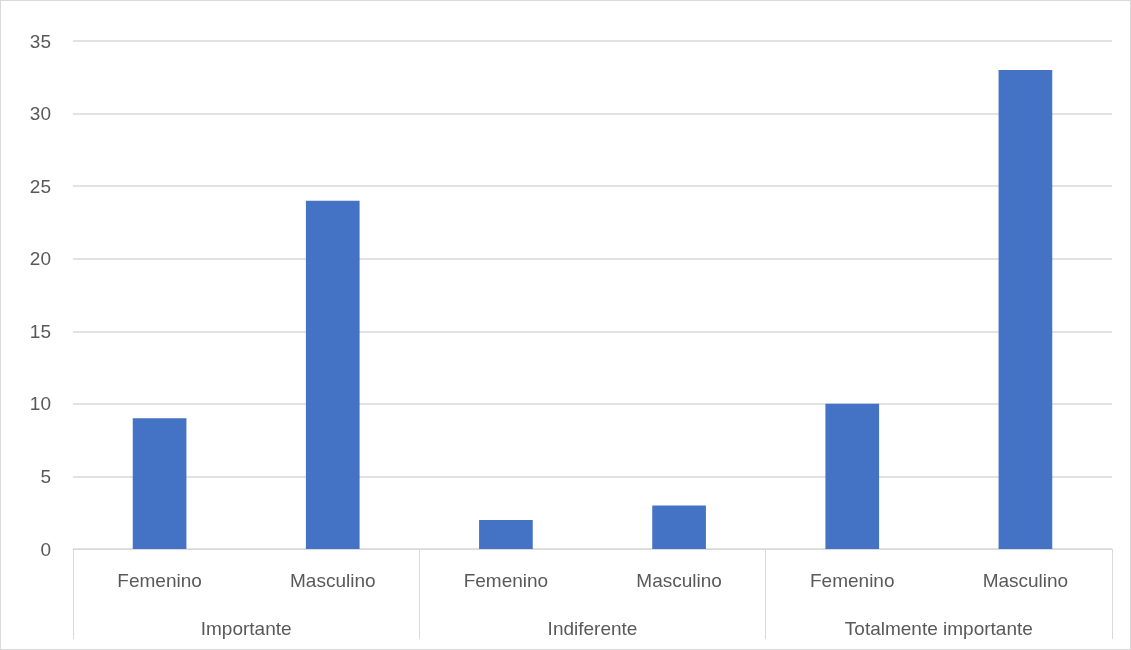 The image size is (1131, 650). Describe the element at coordinates (40, 41) in the screenshot. I see `y-tick-label: 35` at that location.